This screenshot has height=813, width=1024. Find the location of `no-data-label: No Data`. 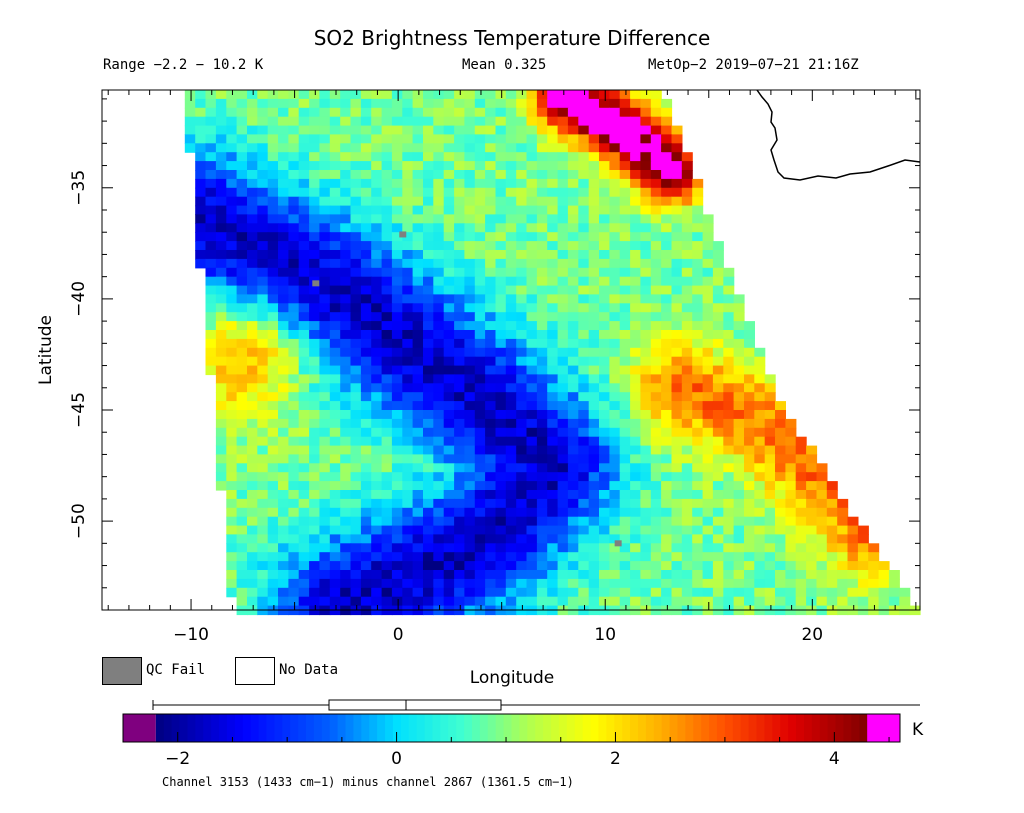

no-data-label: No Data is located at coordinates (309, 670).